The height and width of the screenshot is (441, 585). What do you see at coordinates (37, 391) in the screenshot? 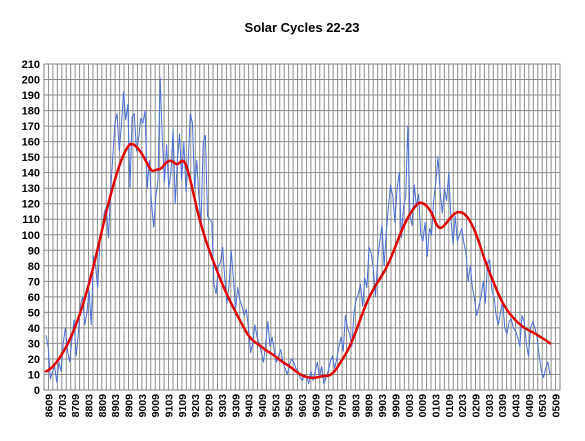
I see `y-tick-label: 0` at bounding box center [37, 391].